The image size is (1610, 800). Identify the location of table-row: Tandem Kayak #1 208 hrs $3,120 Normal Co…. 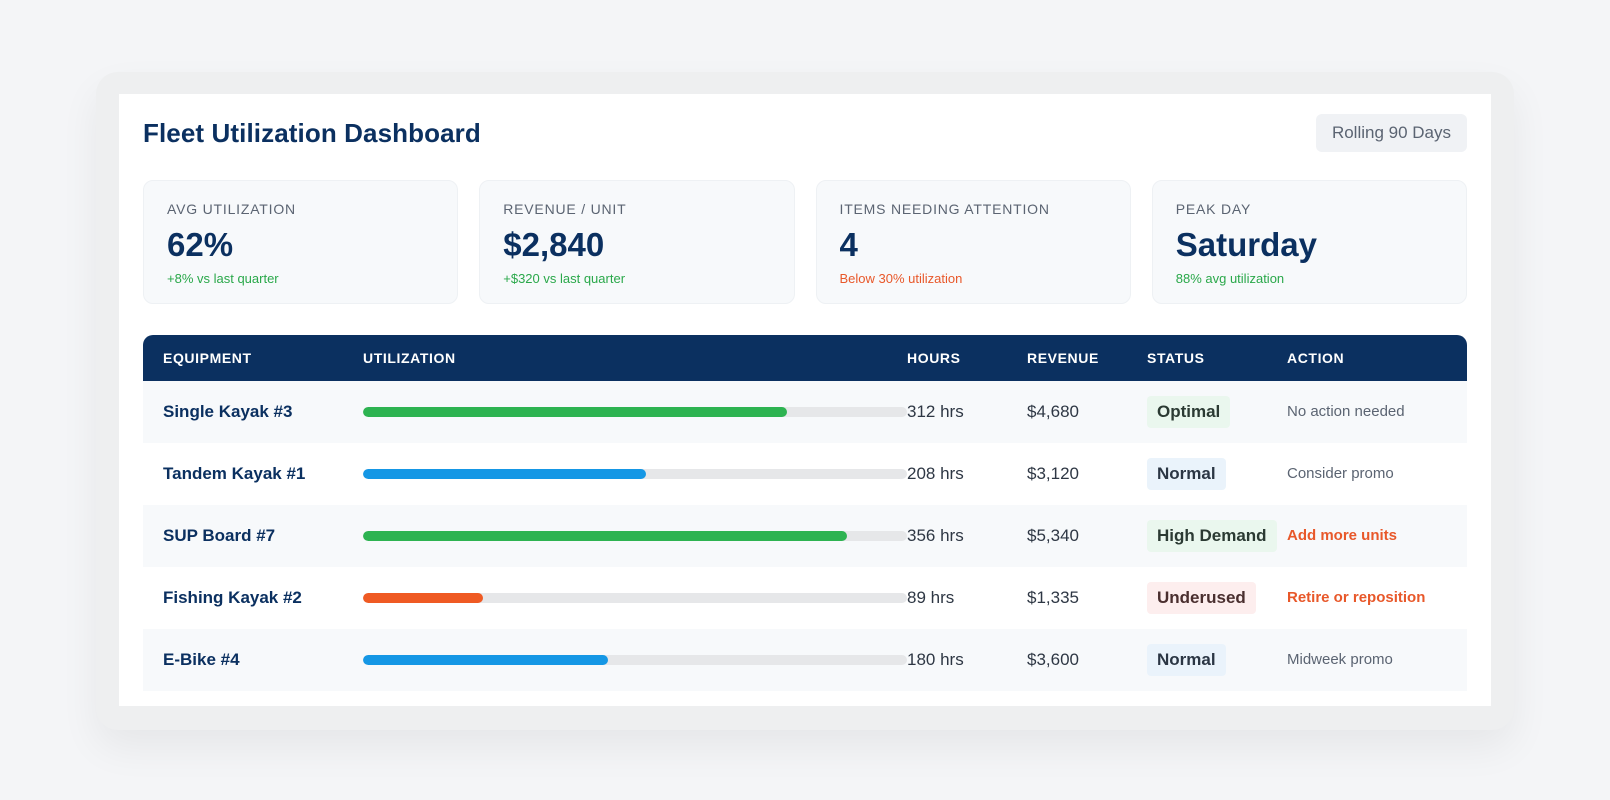
(805, 474).